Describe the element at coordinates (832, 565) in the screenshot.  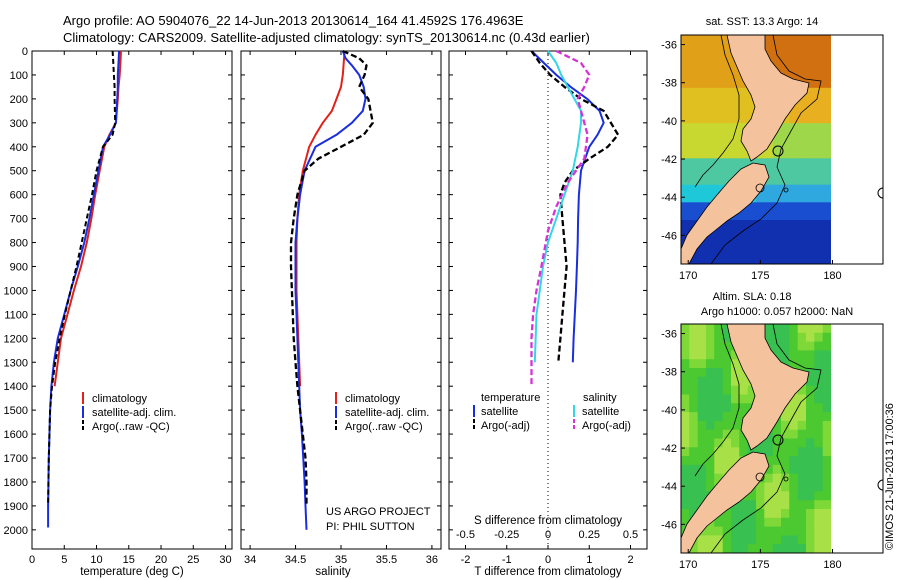
I see `x-tick-label: 180` at that location.